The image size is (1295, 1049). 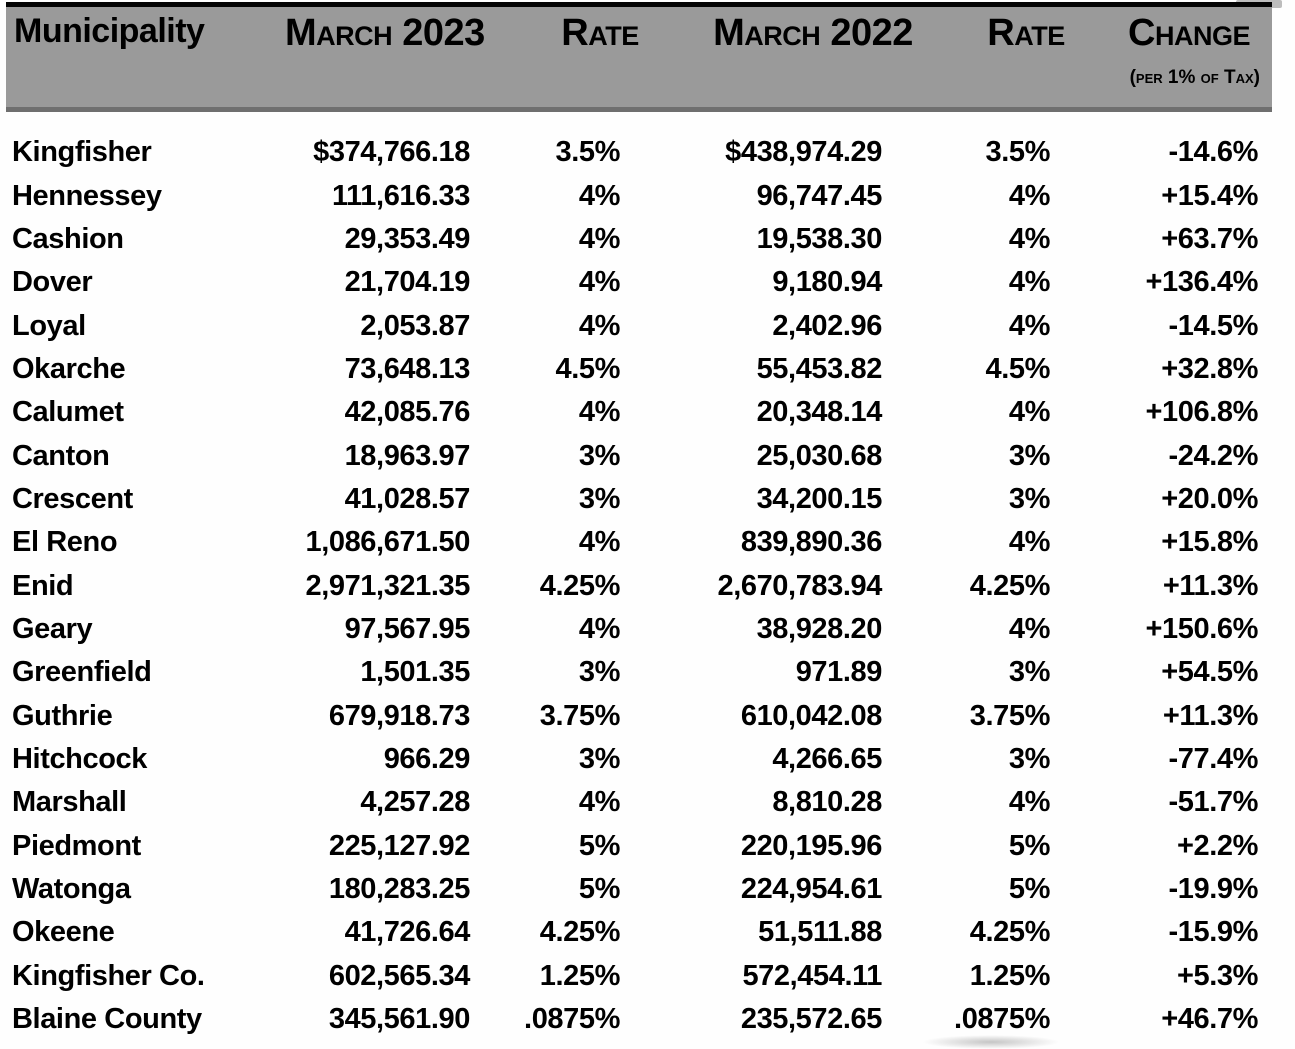 What do you see at coordinates (1217, 845) in the screenshot?
I see `change-cell: +2.2%` at bounding box center [1217, 845].